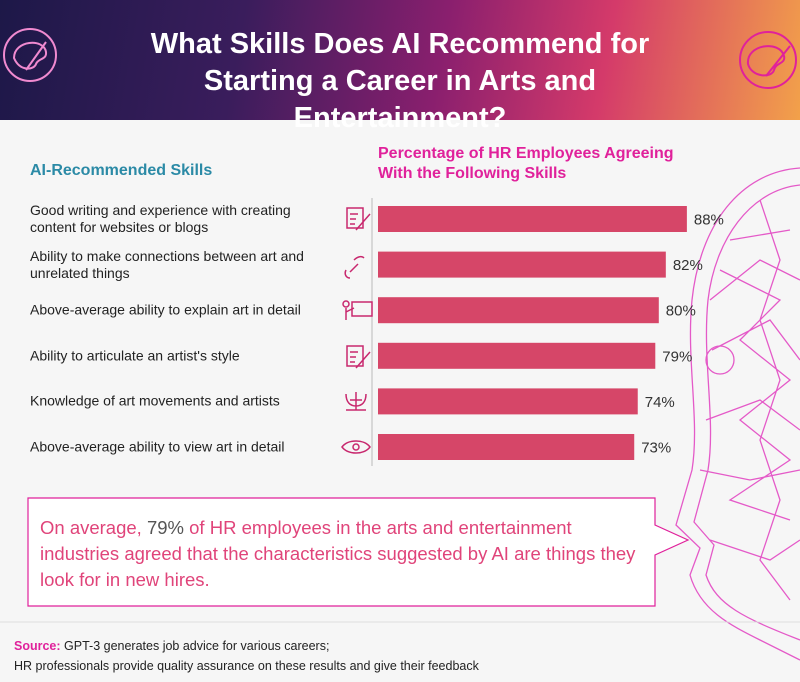 The image size is (800, 682). I want to click on row-icons, so click(357, 330).